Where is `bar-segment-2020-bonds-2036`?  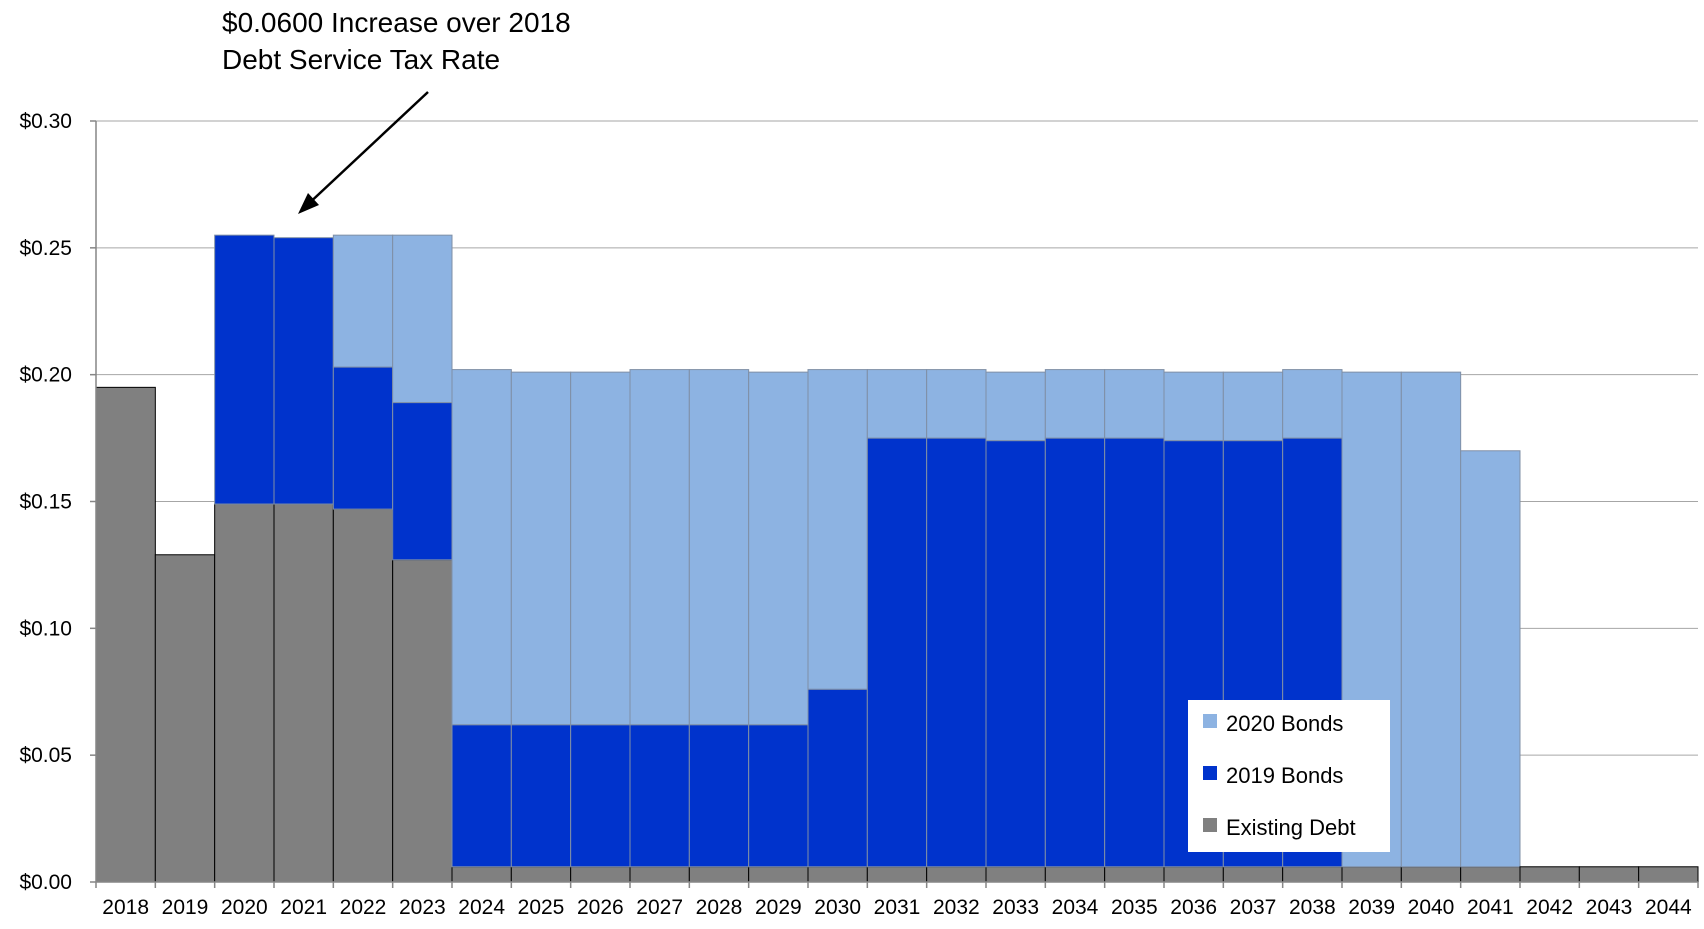 bar-segment-2020-bonds-2036 is located at coordinates (1193, 406).